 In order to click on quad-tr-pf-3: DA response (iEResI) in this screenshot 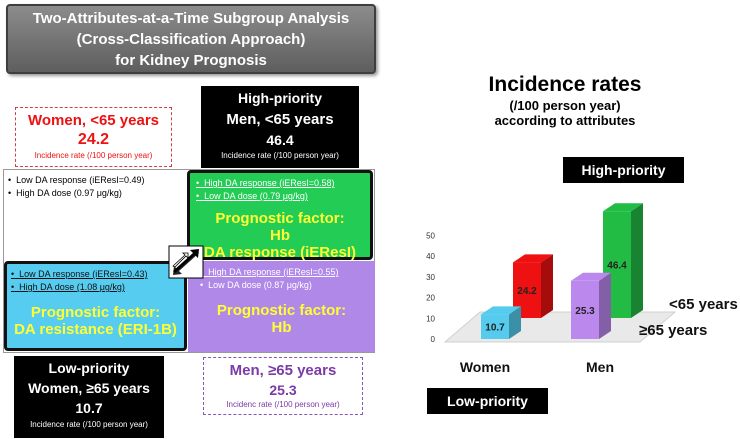, I will do `click(280, 252)`.